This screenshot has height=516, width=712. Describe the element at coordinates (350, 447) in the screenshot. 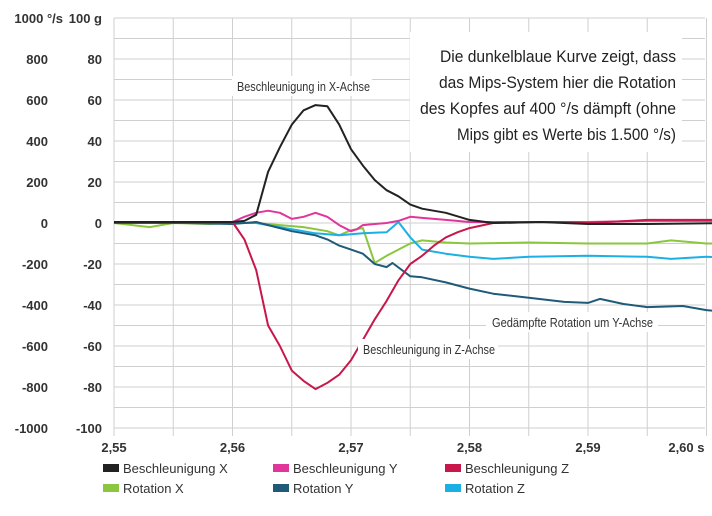

I see `x-tick-label: 2,57` at that location.